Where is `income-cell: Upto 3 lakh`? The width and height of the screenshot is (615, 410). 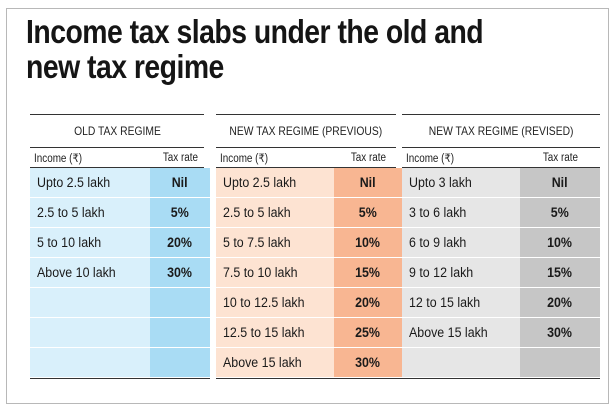 income-cell: Upto 3 lakh is located at coordinates (461, 183).